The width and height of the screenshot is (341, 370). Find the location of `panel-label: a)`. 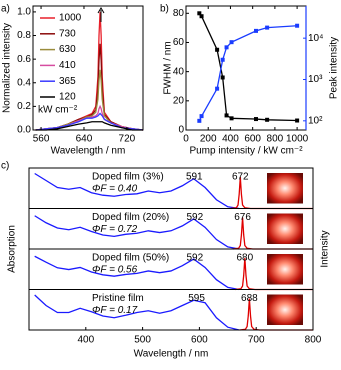

panel-label: a) is located at coordinates (5, 9).